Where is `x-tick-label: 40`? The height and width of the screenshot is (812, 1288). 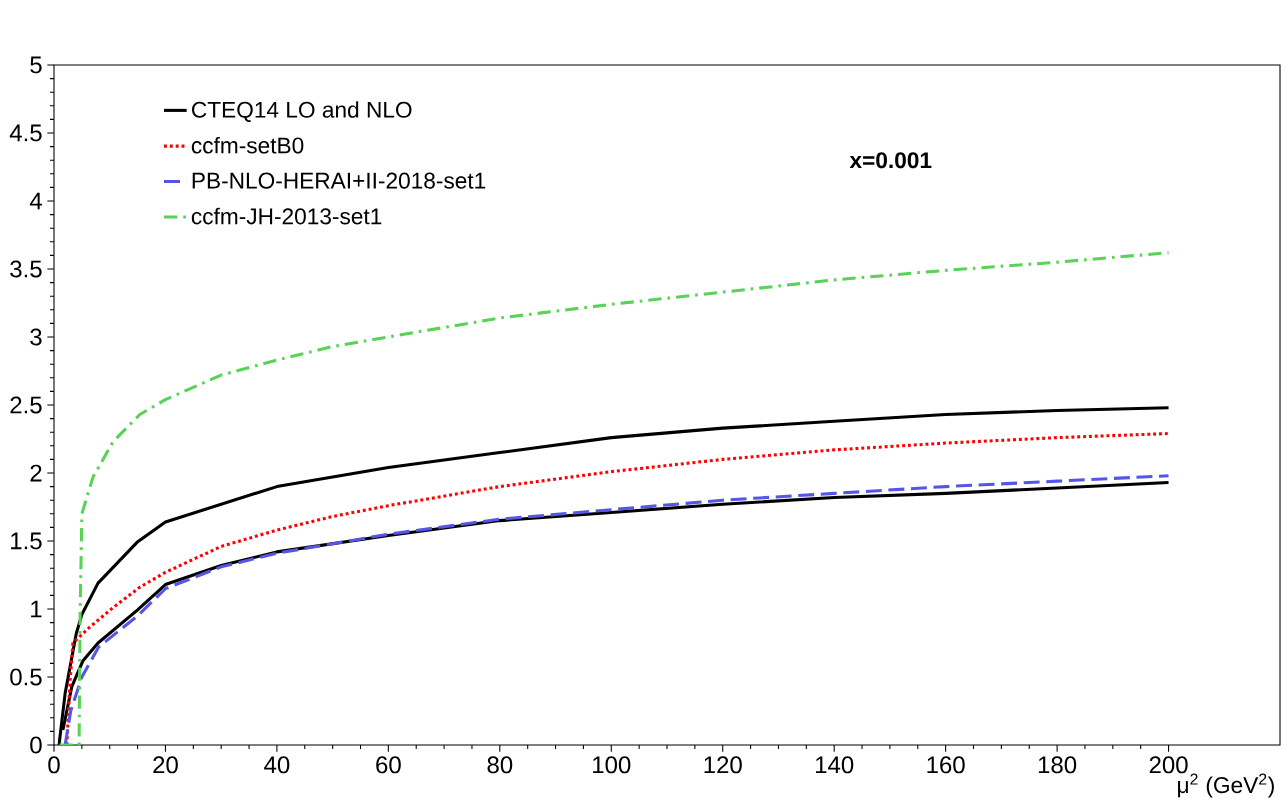
x-tick-label: 40 is located at coordinates (277, 765).